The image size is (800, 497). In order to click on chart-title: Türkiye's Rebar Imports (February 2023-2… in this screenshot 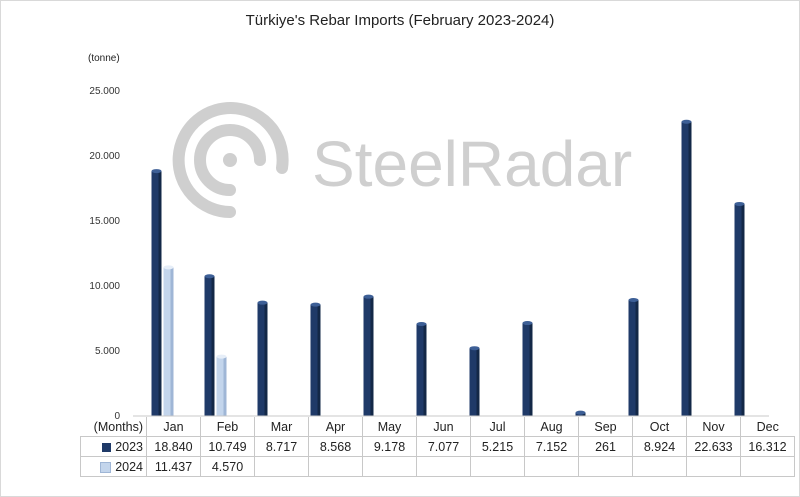, I will do `click(400, 20)`.